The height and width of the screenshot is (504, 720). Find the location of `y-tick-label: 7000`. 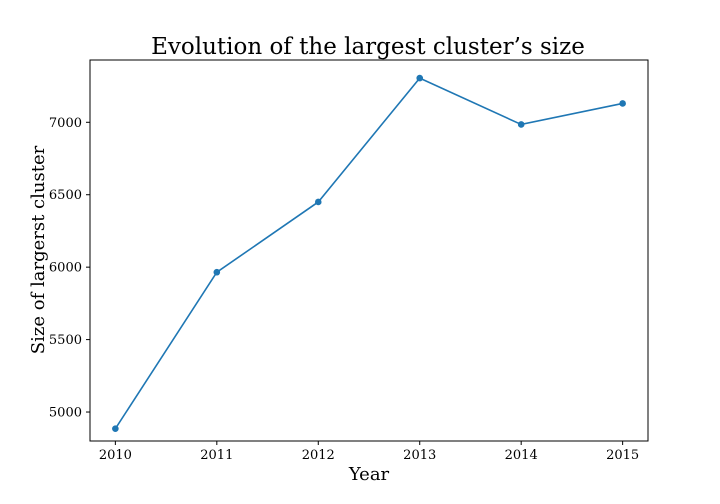

y-tick-label: 7000 is located at coordinates (65, 123).